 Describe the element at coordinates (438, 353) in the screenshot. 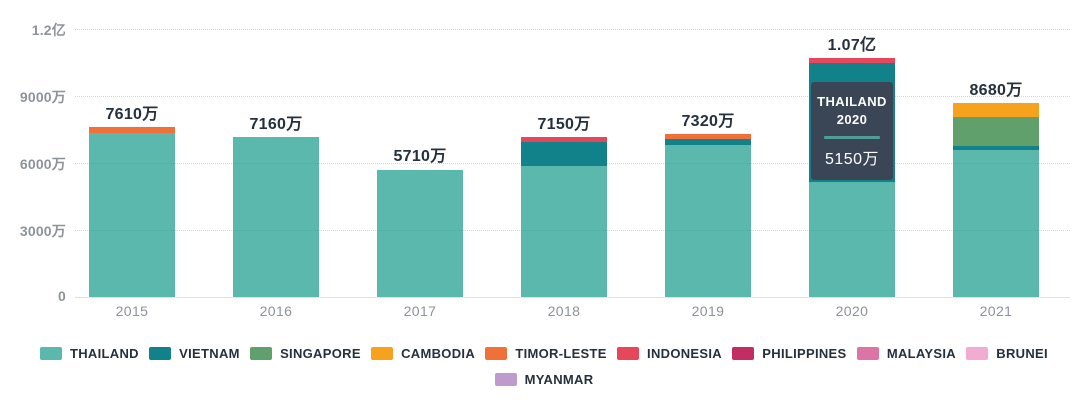

I see `legend-label: CAMBODIA` at that location.